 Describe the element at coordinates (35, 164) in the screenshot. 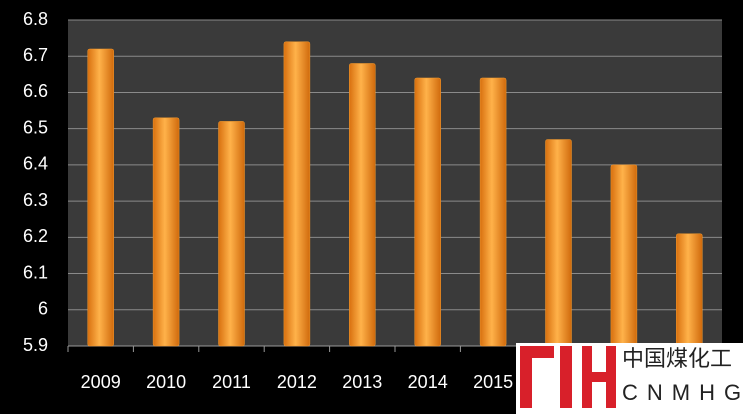

I see `y-tick-label: 6.4` at that location.